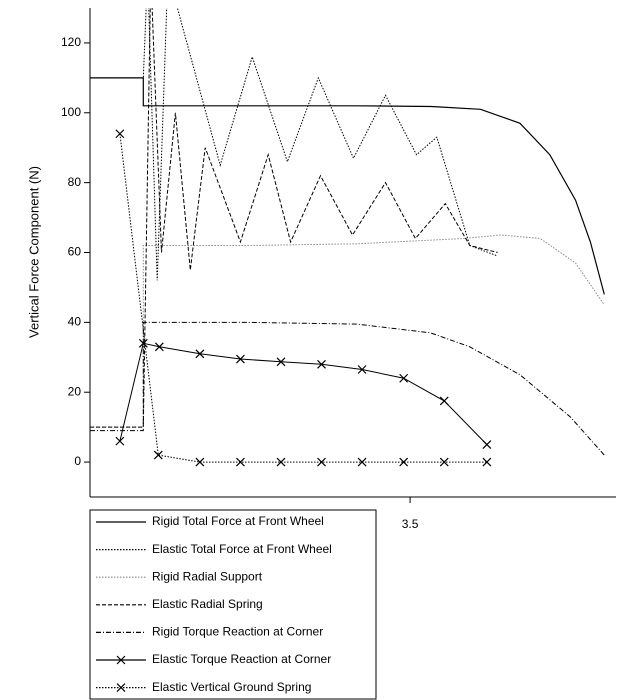 This screenshot has height=700, width=628. Describe the element at coordinates (303, 393) in the screenshot. I see `series-line` at that location.